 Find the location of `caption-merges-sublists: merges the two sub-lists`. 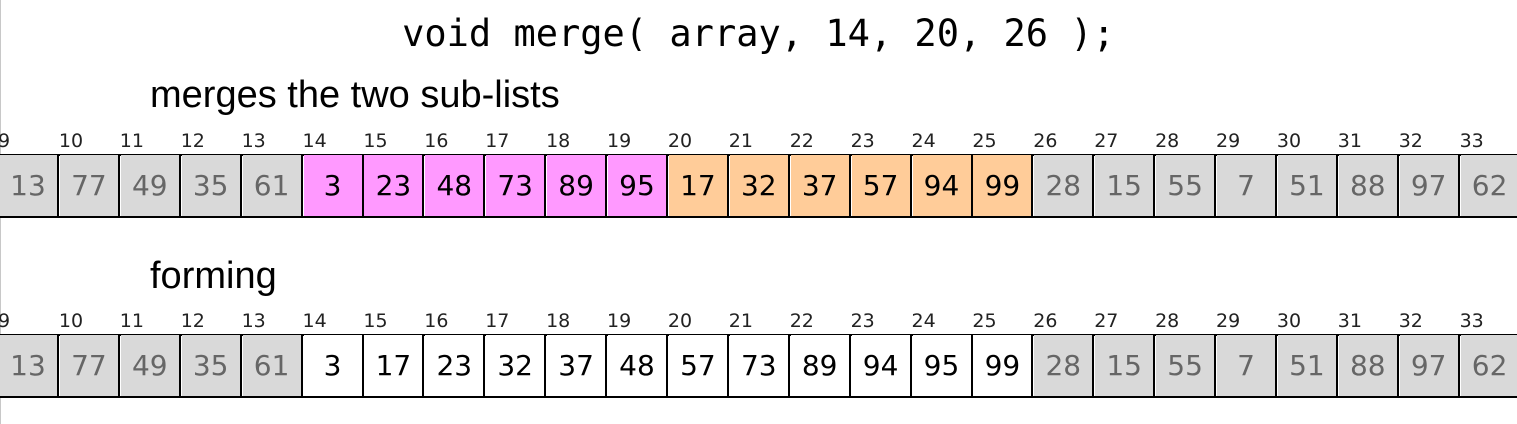

caption-merges-sublists: merges the two sub-lists is located at coordinates (355, 95).